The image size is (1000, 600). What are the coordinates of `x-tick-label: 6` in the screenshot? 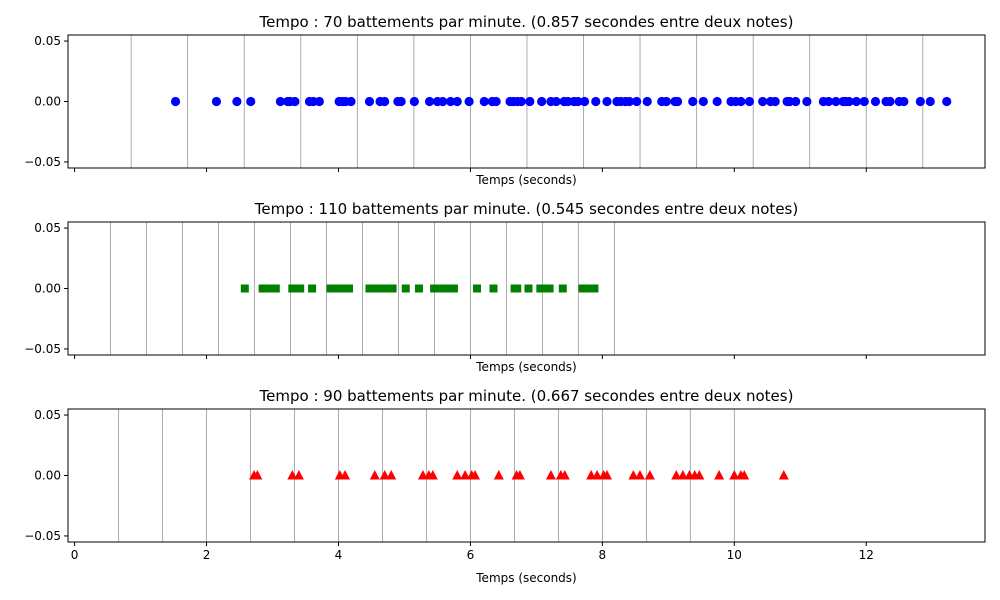 It's located at (471, 555).